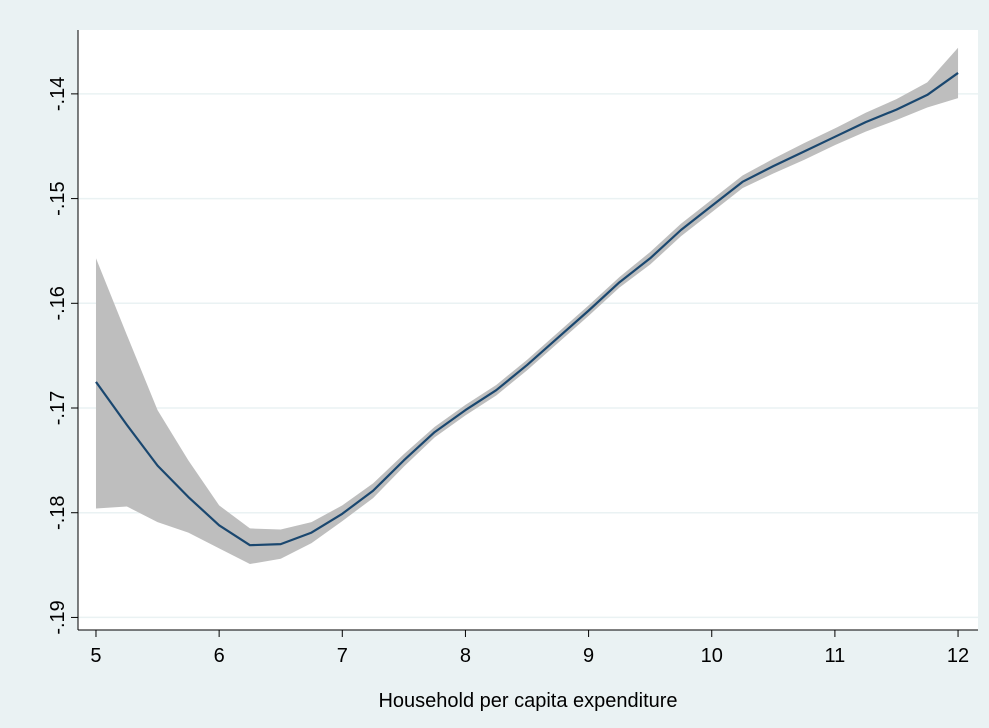 Image resolution: width=989 pixels, height=728 pixels. I want to click on x-tick-label: 5, so click(95, 656).